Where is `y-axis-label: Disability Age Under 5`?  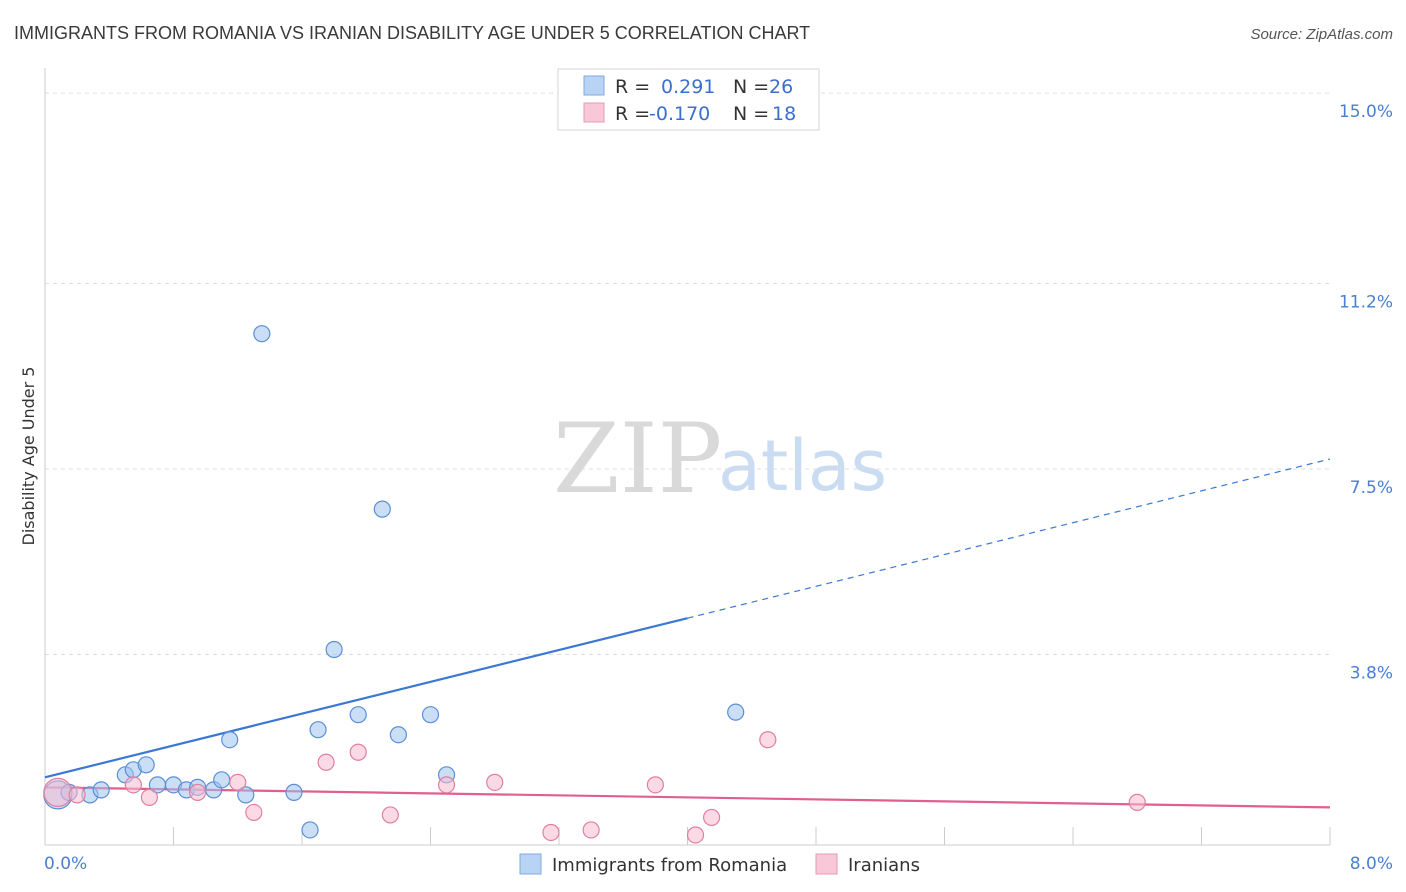 y-axis-label: Disability Age Under 5 is located at coordinates (28, 456).